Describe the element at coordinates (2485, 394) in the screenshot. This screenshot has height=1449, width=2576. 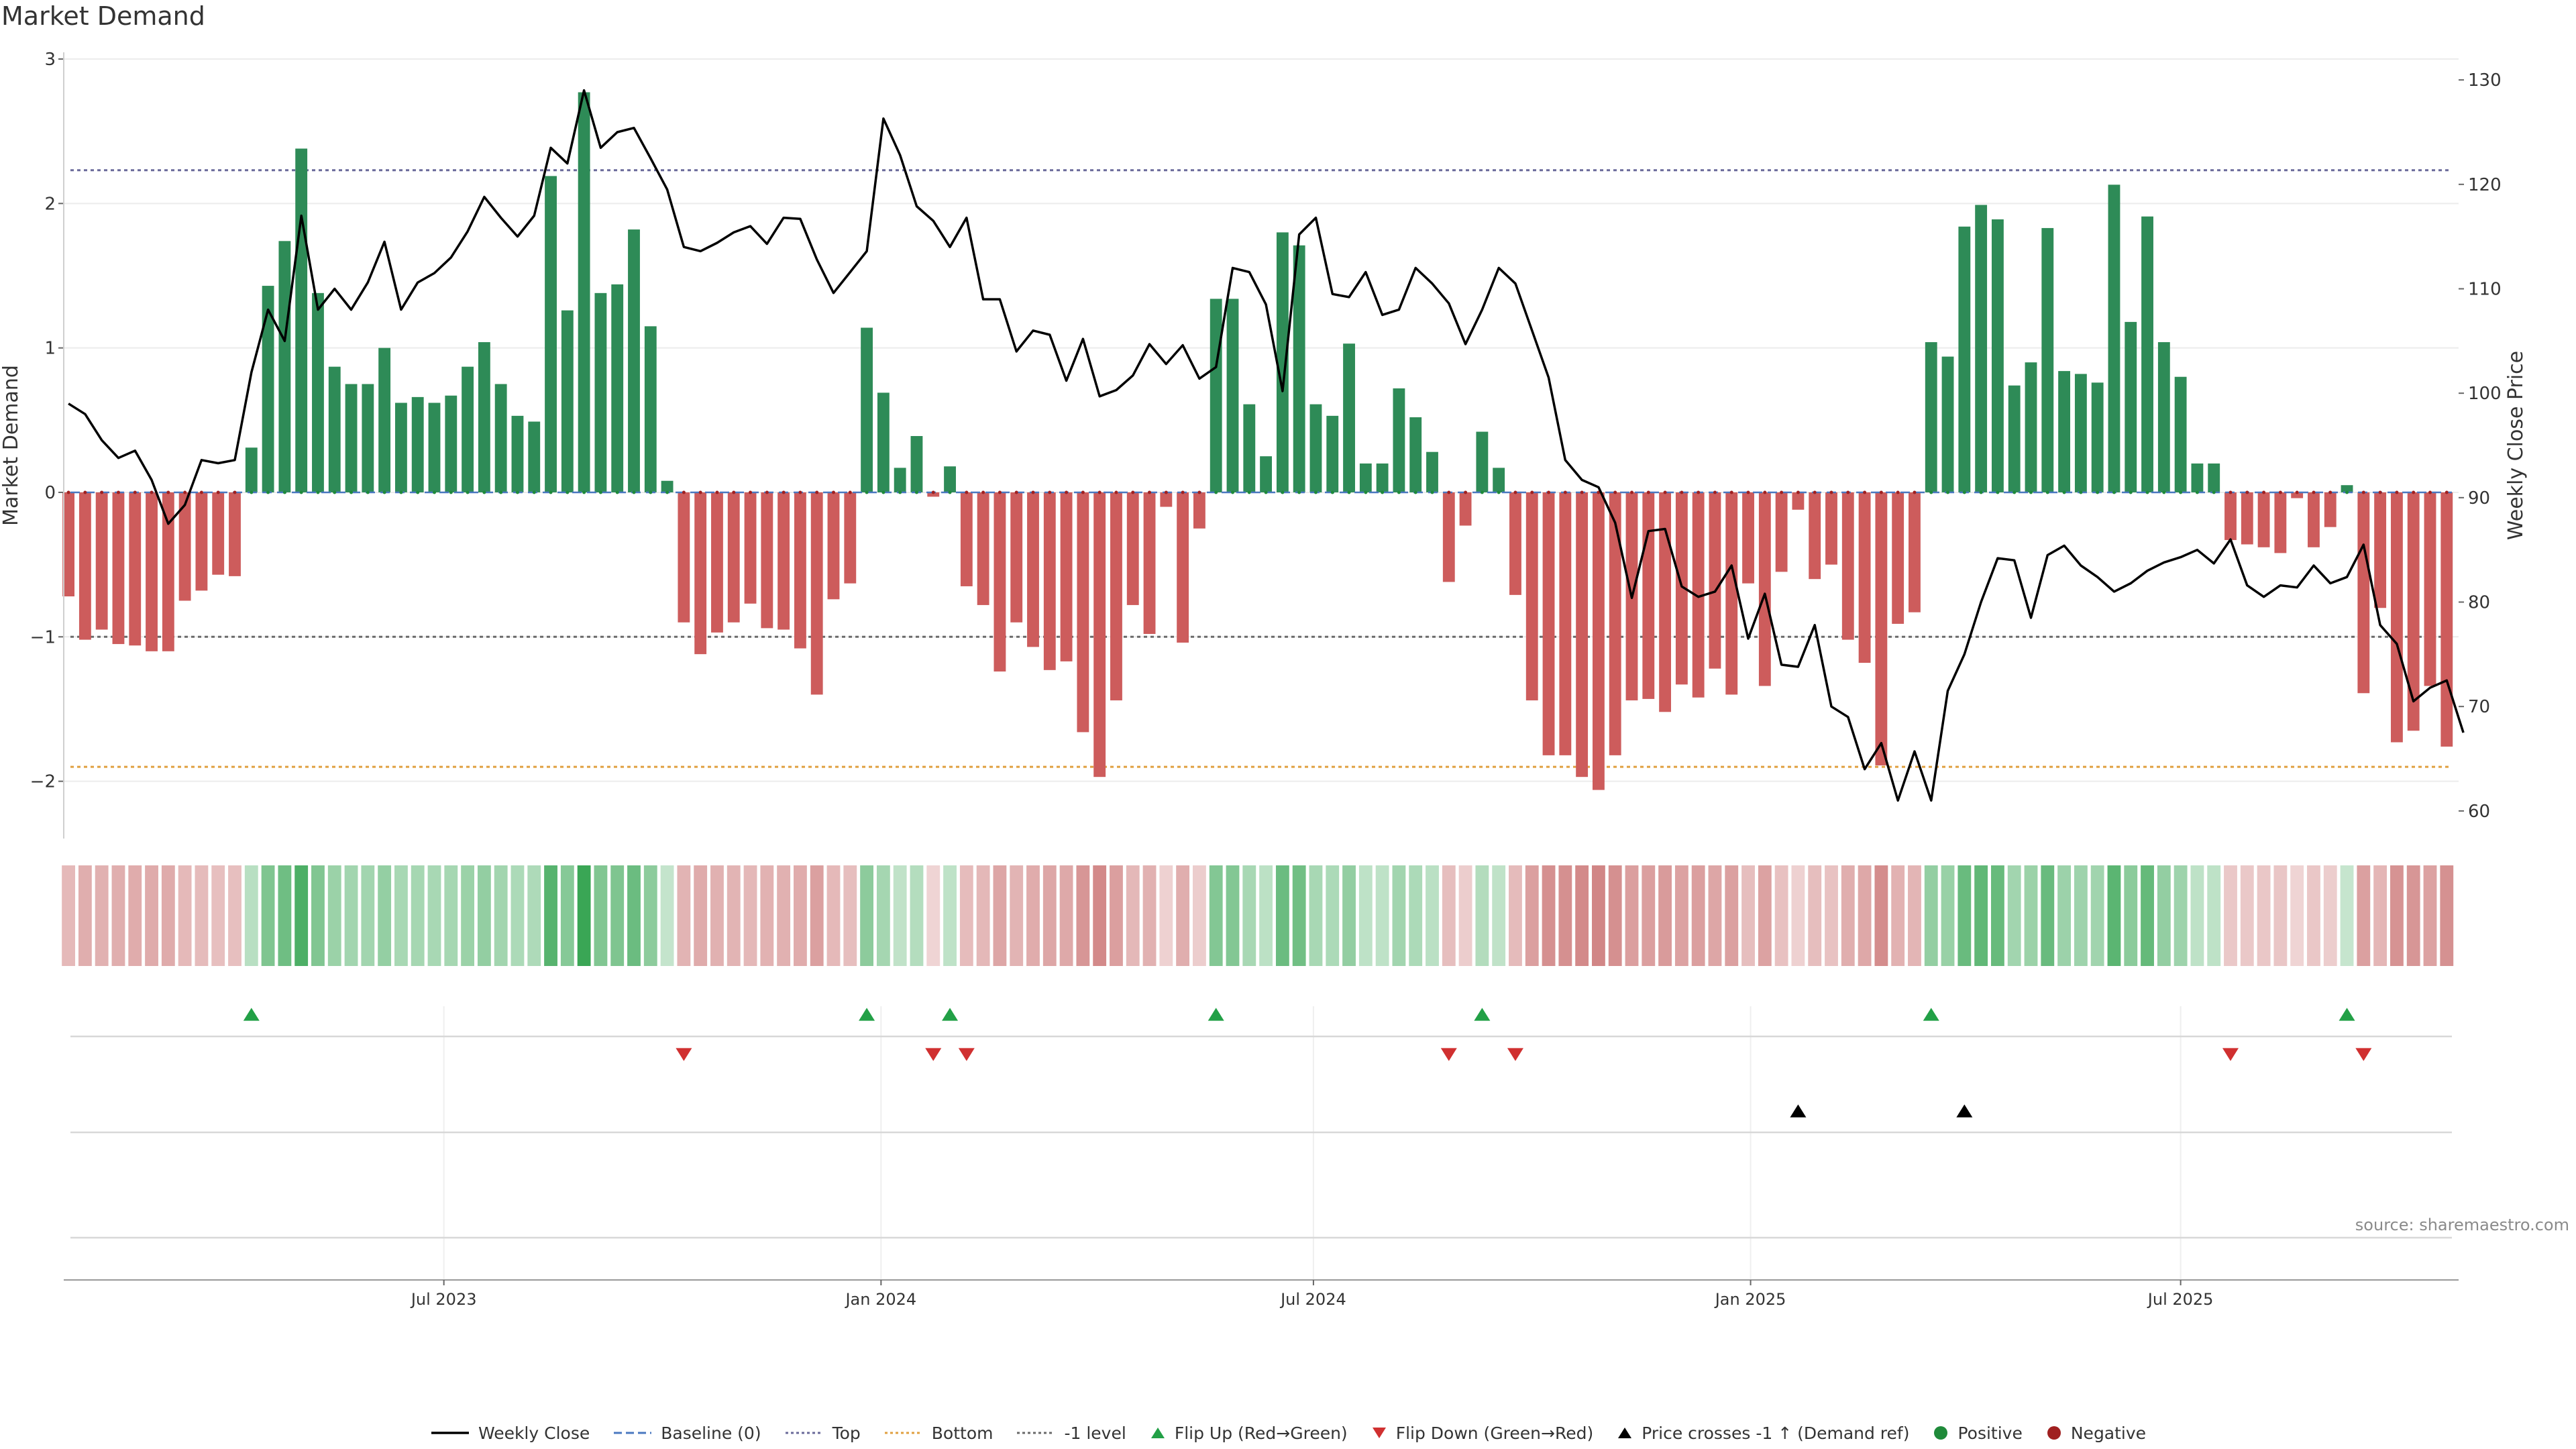
I see `y2-tick-label: 100` at that location.